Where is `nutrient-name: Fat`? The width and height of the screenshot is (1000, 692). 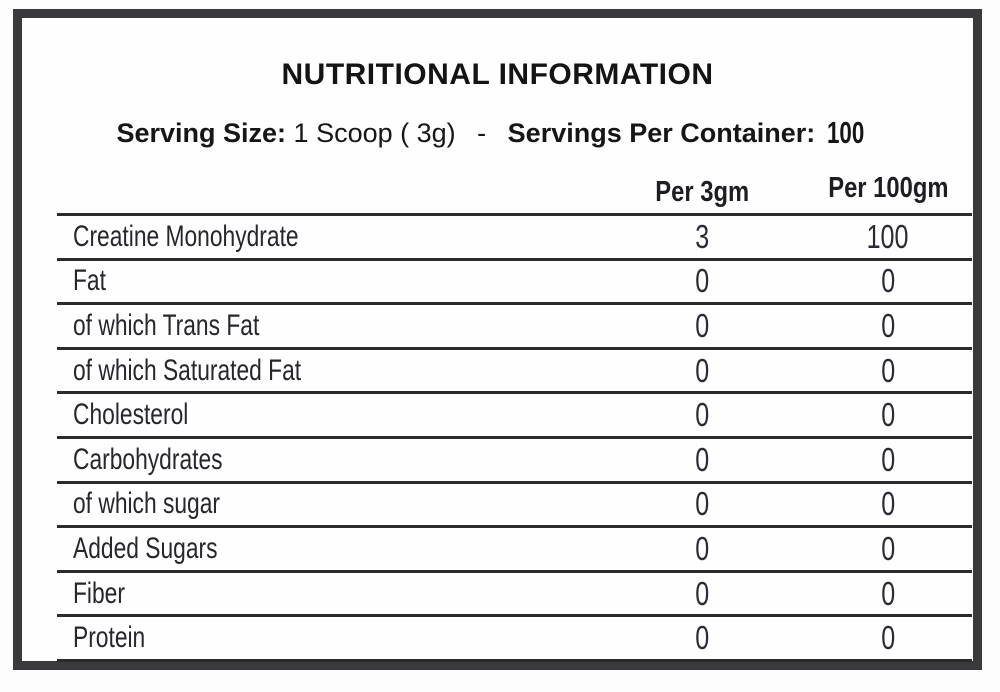 nutrient-name: Fat is located at coordinates (89, 281).